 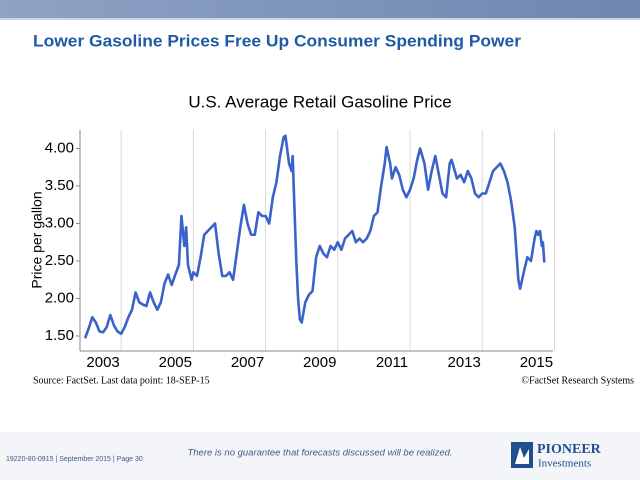 I want to click on y-tick-label: 1.50, so click(x=59, y=335).